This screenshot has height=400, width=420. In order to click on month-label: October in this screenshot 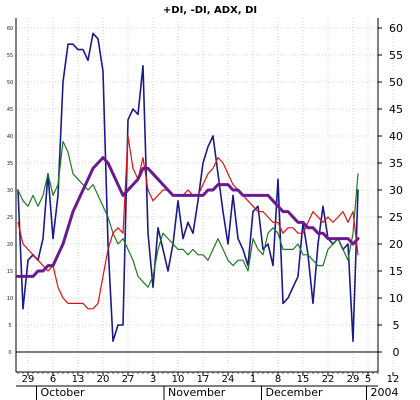, I will do `click(63, 392)`.